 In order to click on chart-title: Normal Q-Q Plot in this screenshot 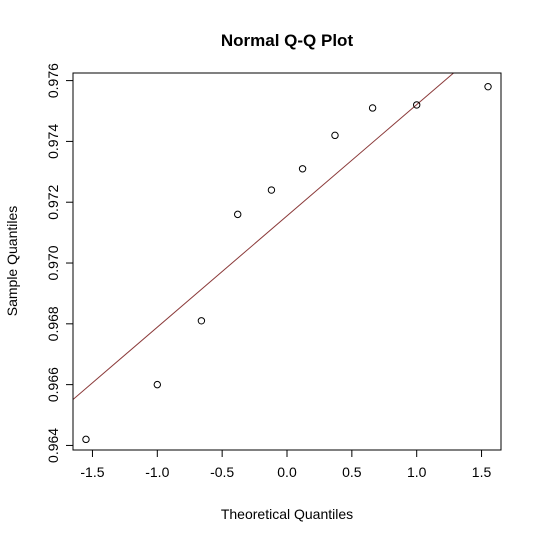, I will do `click(287, 40)`.